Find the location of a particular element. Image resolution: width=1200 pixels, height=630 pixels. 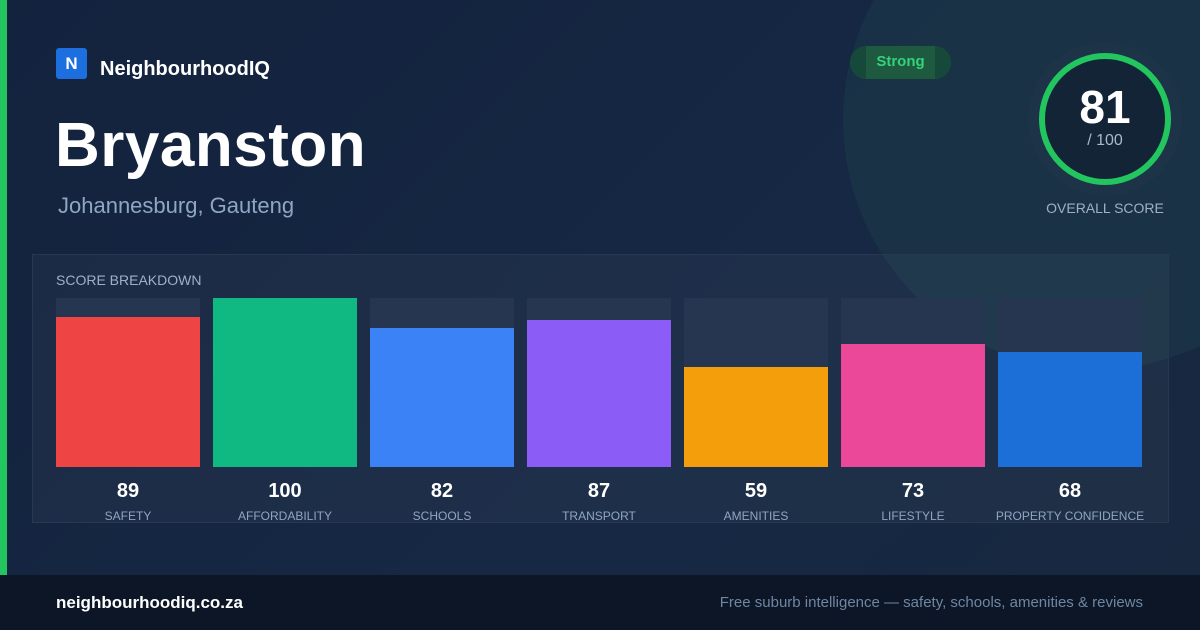

bar-category-label: SCHOOLS is located at coordinates (442, 516).